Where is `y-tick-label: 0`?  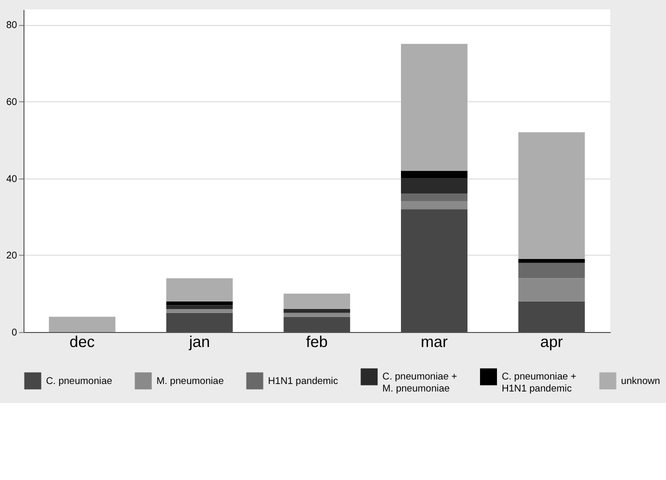 y-tick-label: 0 is located at coordinates (15, 332).